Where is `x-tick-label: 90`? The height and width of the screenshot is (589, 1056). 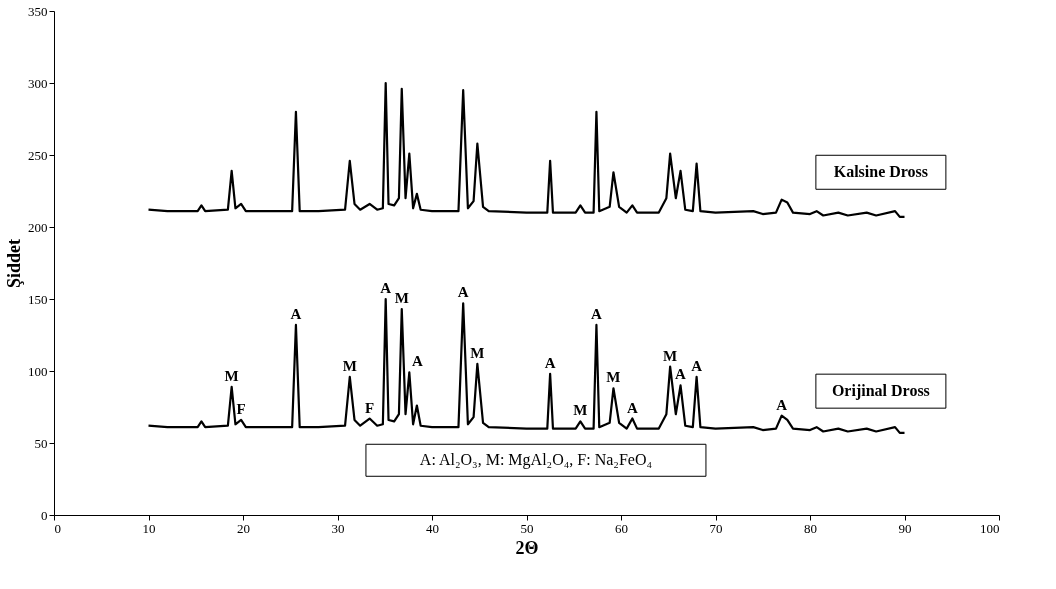
x-tick-label: 90 is located at coordinates (905, 528).